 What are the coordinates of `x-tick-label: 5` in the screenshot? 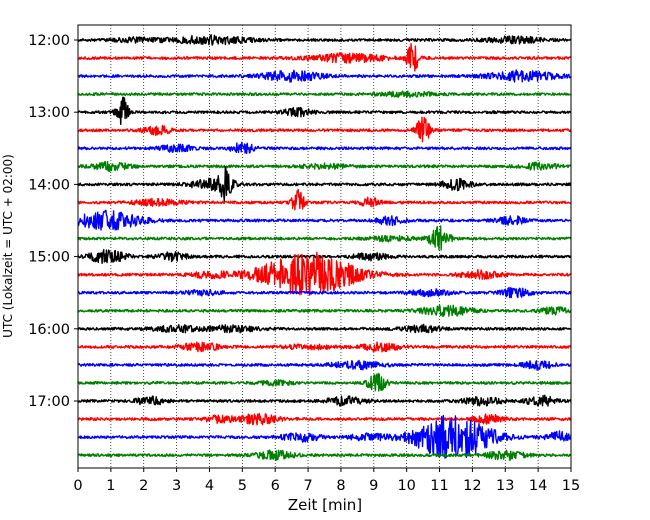 It's located at (242, 486).